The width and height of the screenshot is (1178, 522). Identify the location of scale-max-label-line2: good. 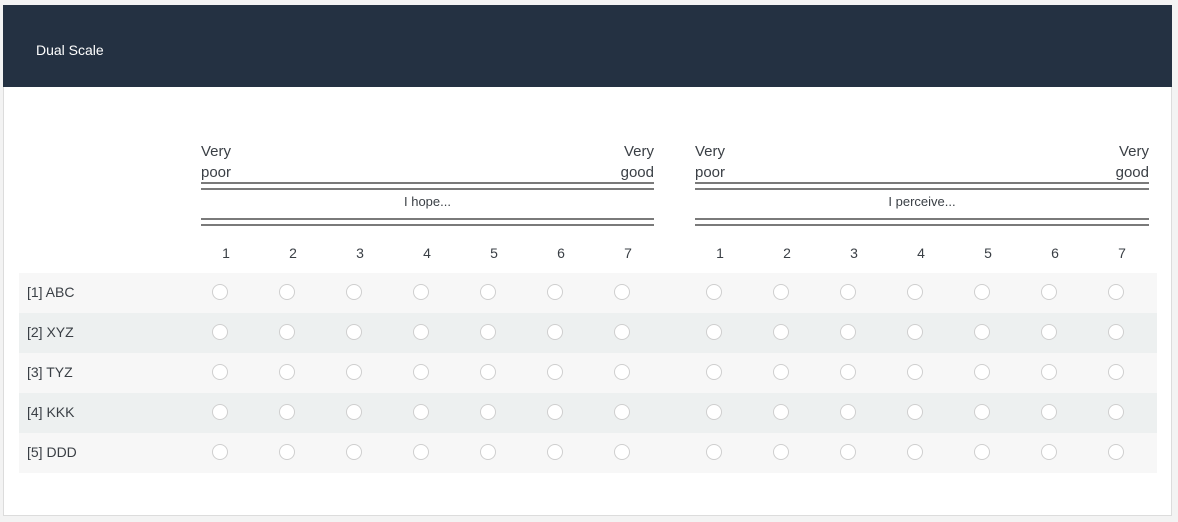
(1132, 172).